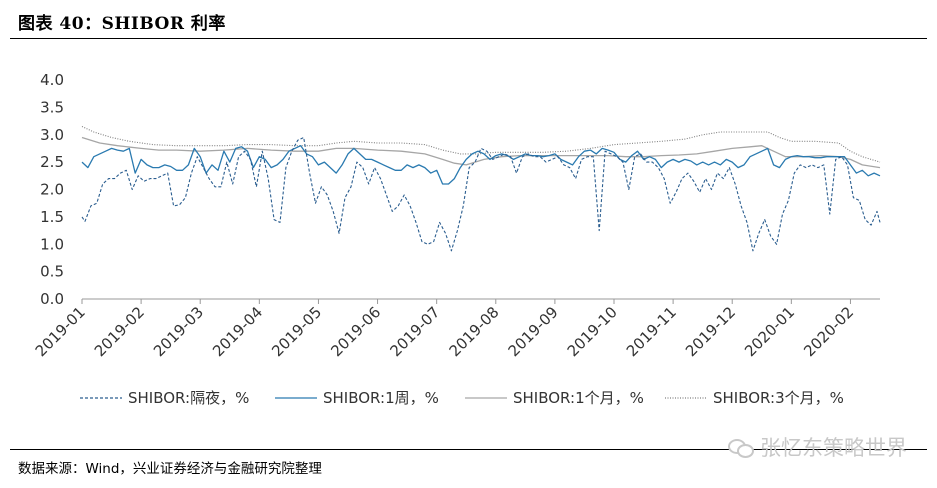  I want to click on watermark: 张忆东策略世界, so click(817, 447).